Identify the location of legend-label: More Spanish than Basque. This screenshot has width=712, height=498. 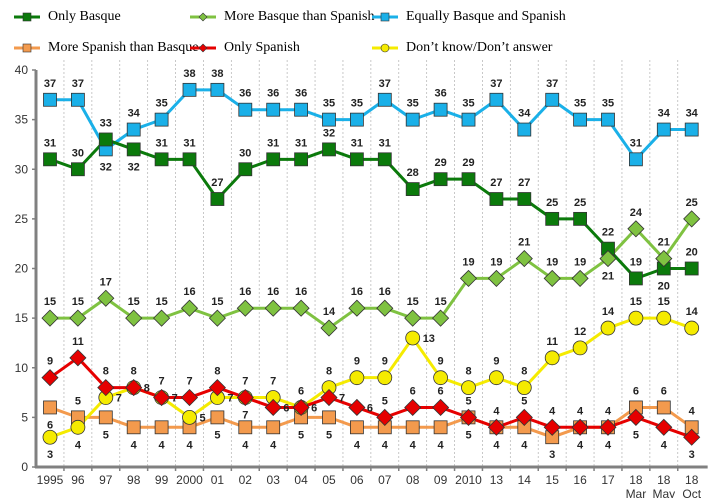
(123, 47).